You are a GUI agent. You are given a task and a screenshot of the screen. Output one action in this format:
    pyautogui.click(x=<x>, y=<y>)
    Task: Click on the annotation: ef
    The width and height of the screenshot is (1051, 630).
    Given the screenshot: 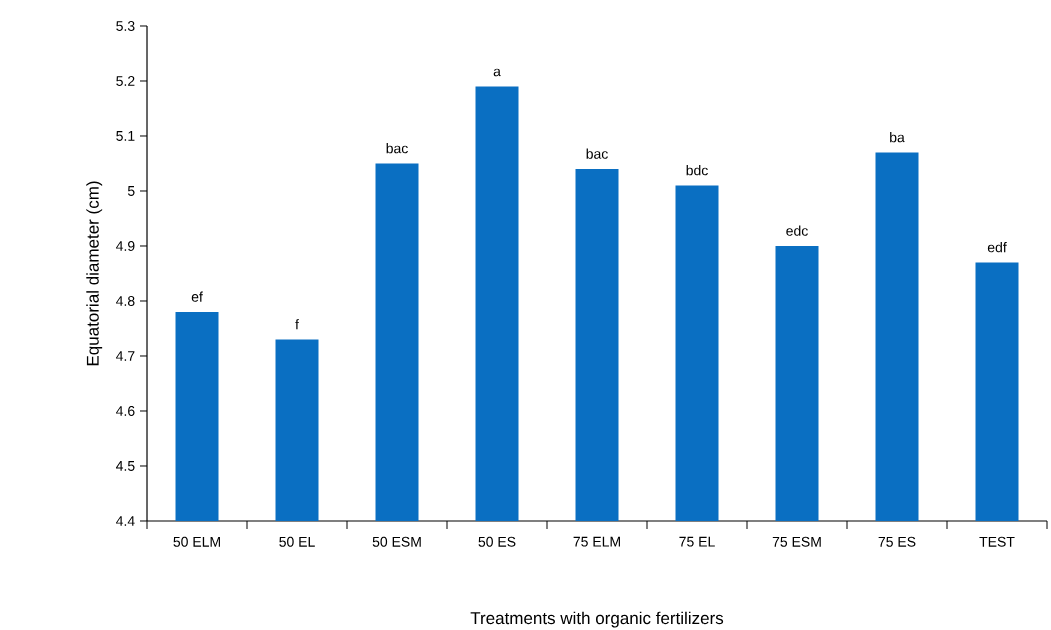 What is the action you would take?
    pyautogui.click(x=197, y=296)
    